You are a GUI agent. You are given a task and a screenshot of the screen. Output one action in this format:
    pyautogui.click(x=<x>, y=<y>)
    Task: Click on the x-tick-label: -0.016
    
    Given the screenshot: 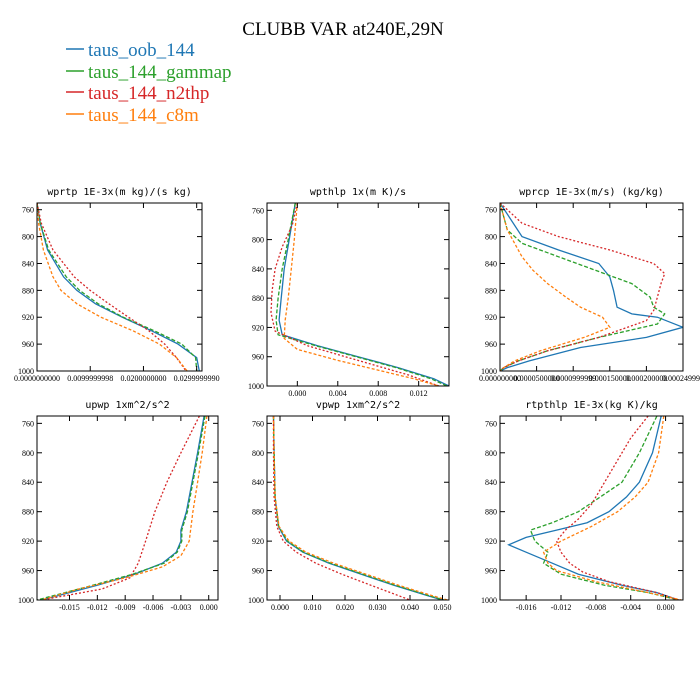 What is the action you would take?
    pyautogui.click(x=526, y=607)
    